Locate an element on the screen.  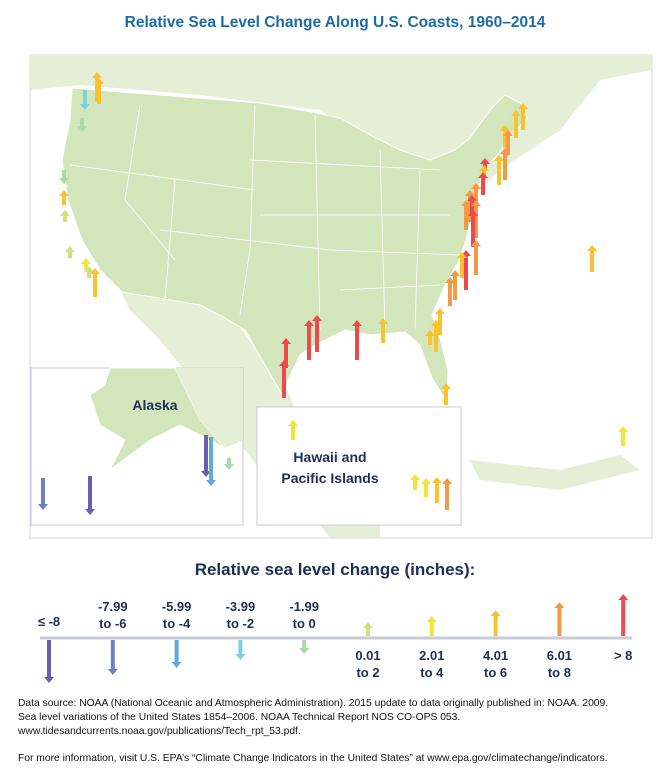
legend-label: -3.99 to -2 is located at coordinates (240, 615).